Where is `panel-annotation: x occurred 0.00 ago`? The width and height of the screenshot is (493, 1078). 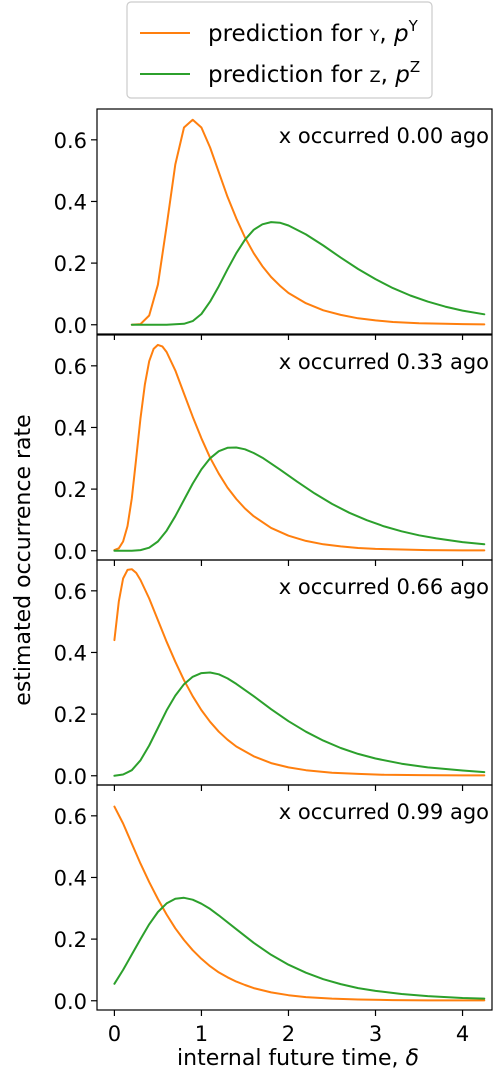 panel-annotation: x occurred 0.00 ago is located at coordinates (384, 136).